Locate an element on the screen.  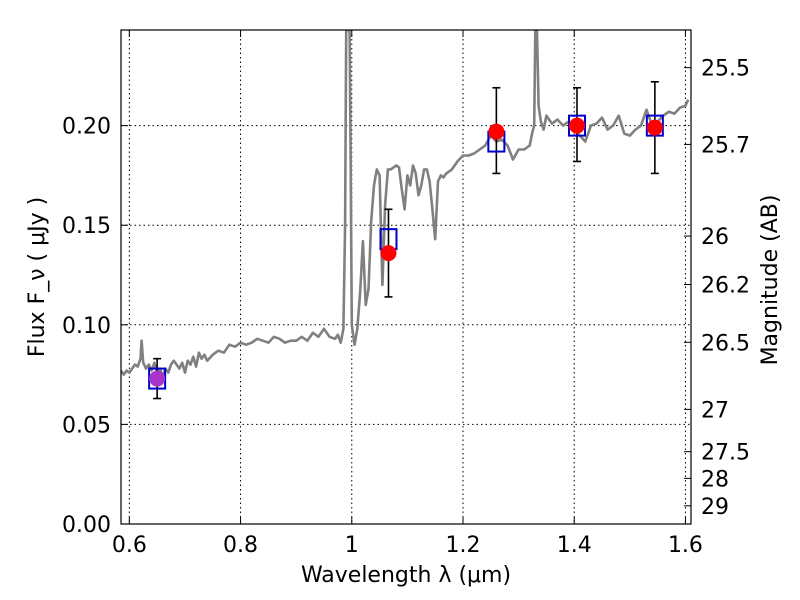
right-tick-label: 26.2 is located at coordinates (725, 286).